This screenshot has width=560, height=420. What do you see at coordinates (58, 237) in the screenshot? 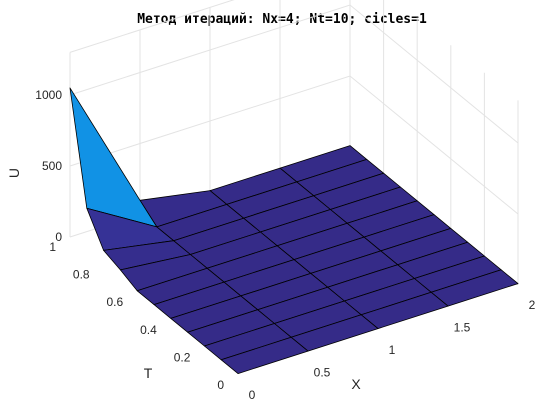
I see `z-tick-label: 0` at bounding box center [58, 237].